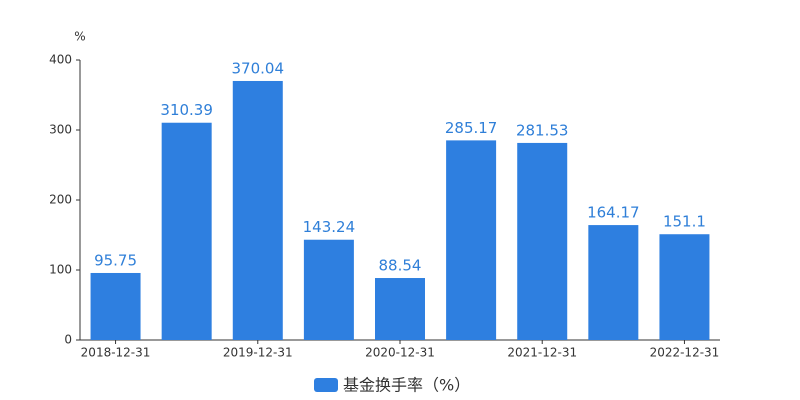  I want to click on value-label: 95.75, so click(115, 260).